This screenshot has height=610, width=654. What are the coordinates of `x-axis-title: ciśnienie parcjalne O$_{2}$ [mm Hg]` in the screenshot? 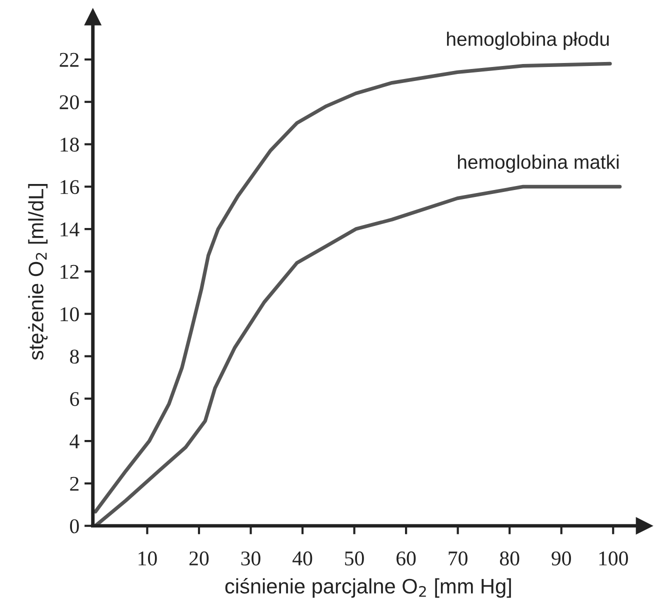 It's located at (368, 588).